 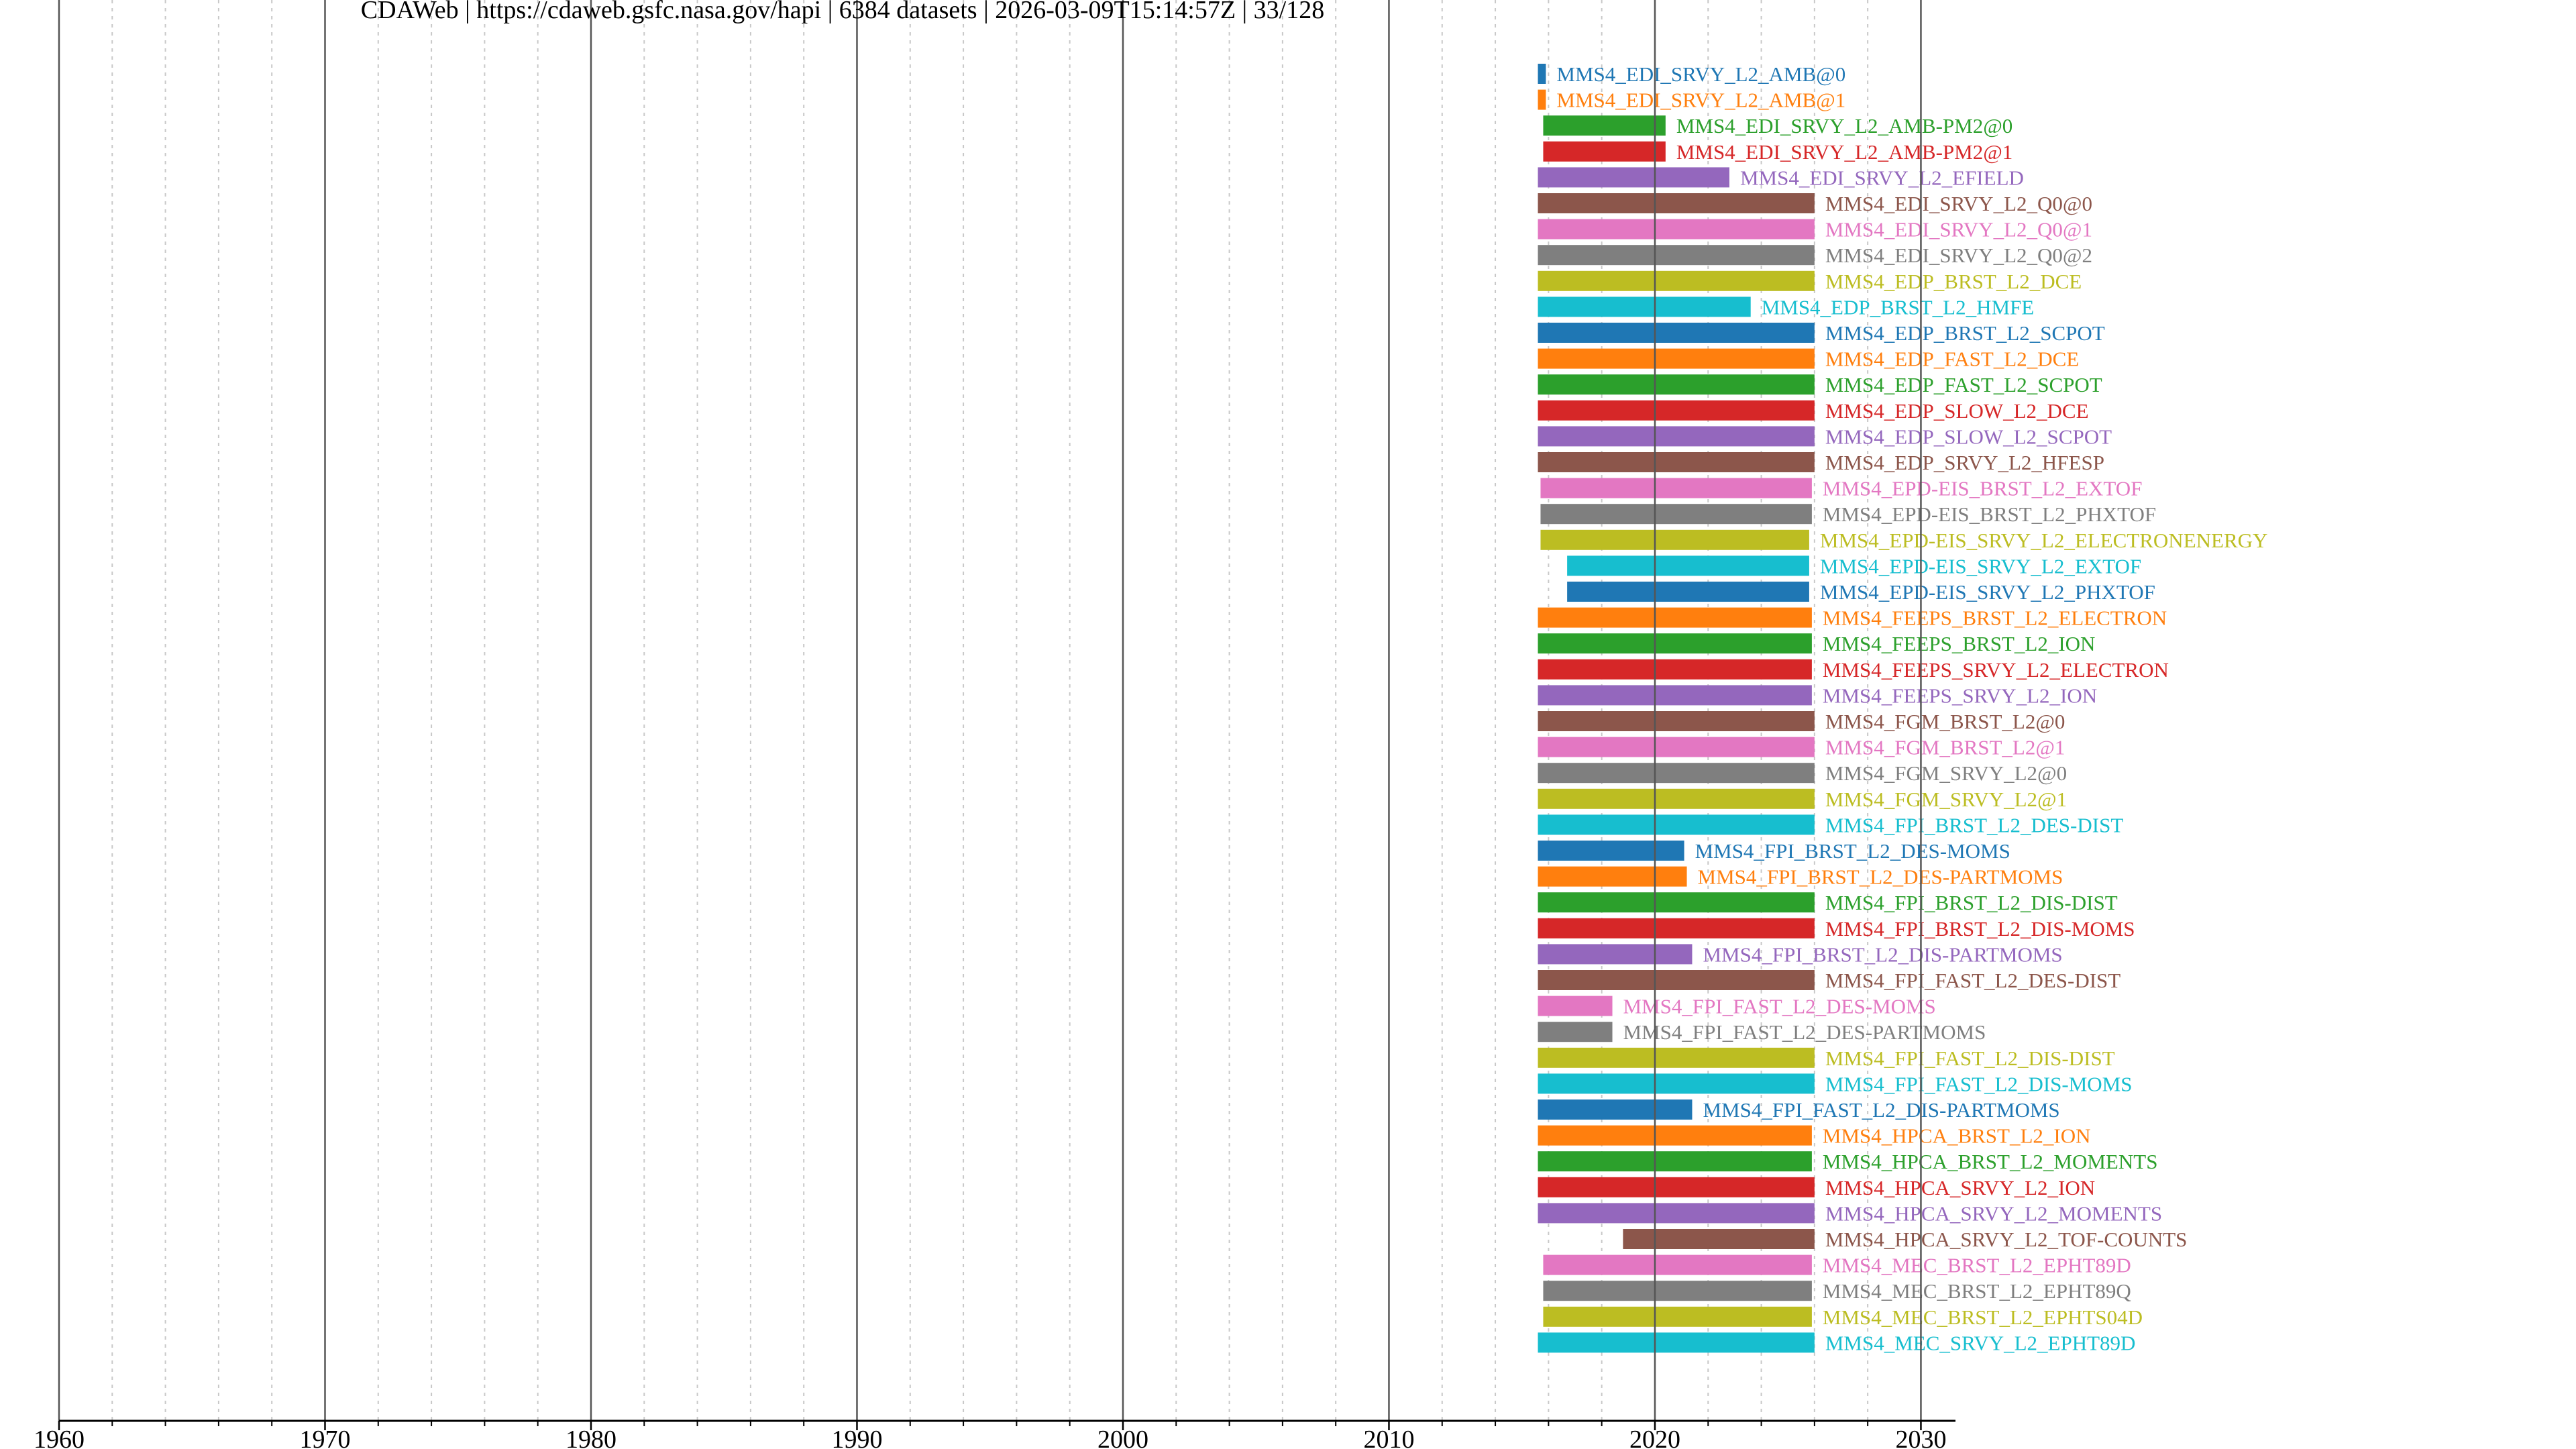 I want to click on bar-label: MMS4_HPCA_SRVY_L2_ION, so click(x=1960, y=1187).